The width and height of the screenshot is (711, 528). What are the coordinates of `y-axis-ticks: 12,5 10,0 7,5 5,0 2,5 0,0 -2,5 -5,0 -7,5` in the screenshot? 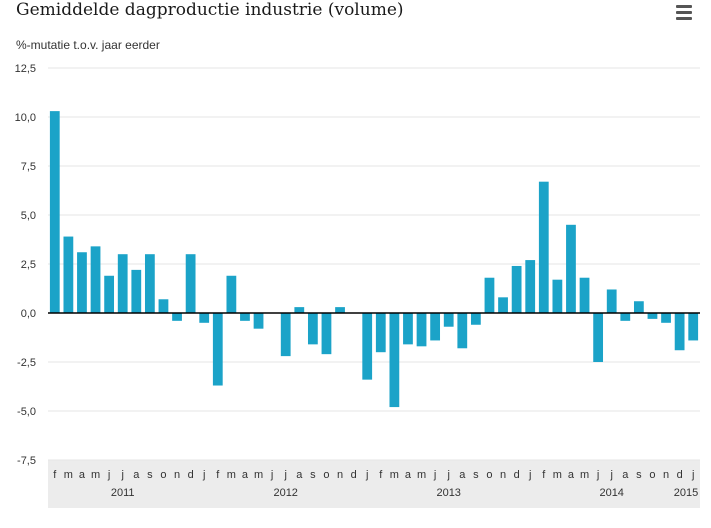 It's located at (25, 265).